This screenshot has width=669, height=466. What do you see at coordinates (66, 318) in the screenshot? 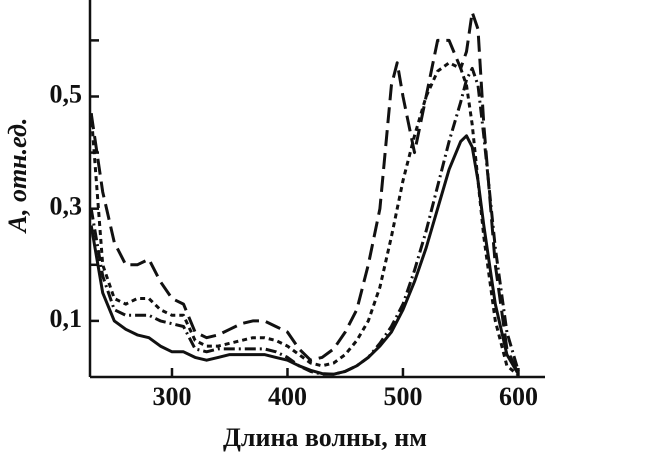
I see `y-tick-label: 0,1` at bounding box center [66, 318].